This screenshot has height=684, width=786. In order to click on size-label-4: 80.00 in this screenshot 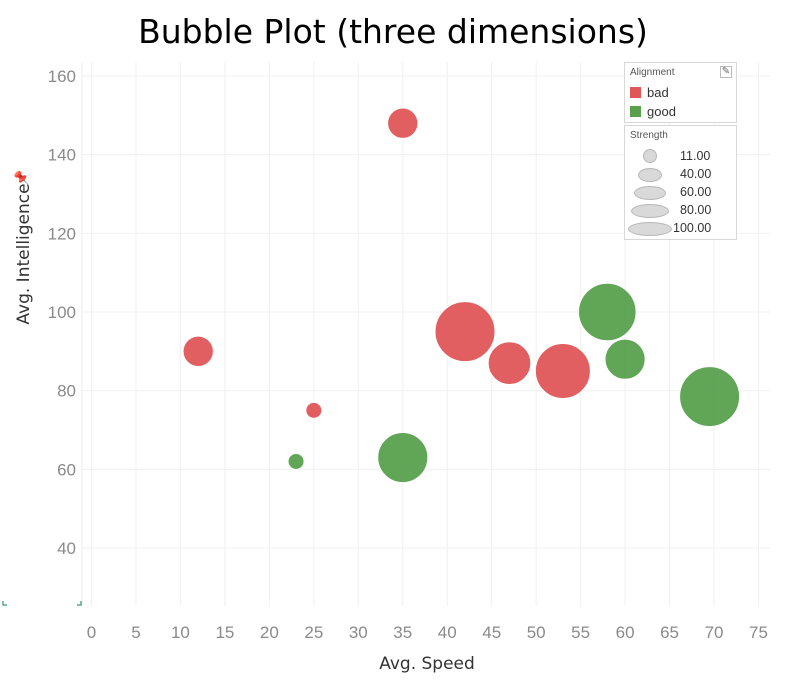, I will do `click(696, 210)`.